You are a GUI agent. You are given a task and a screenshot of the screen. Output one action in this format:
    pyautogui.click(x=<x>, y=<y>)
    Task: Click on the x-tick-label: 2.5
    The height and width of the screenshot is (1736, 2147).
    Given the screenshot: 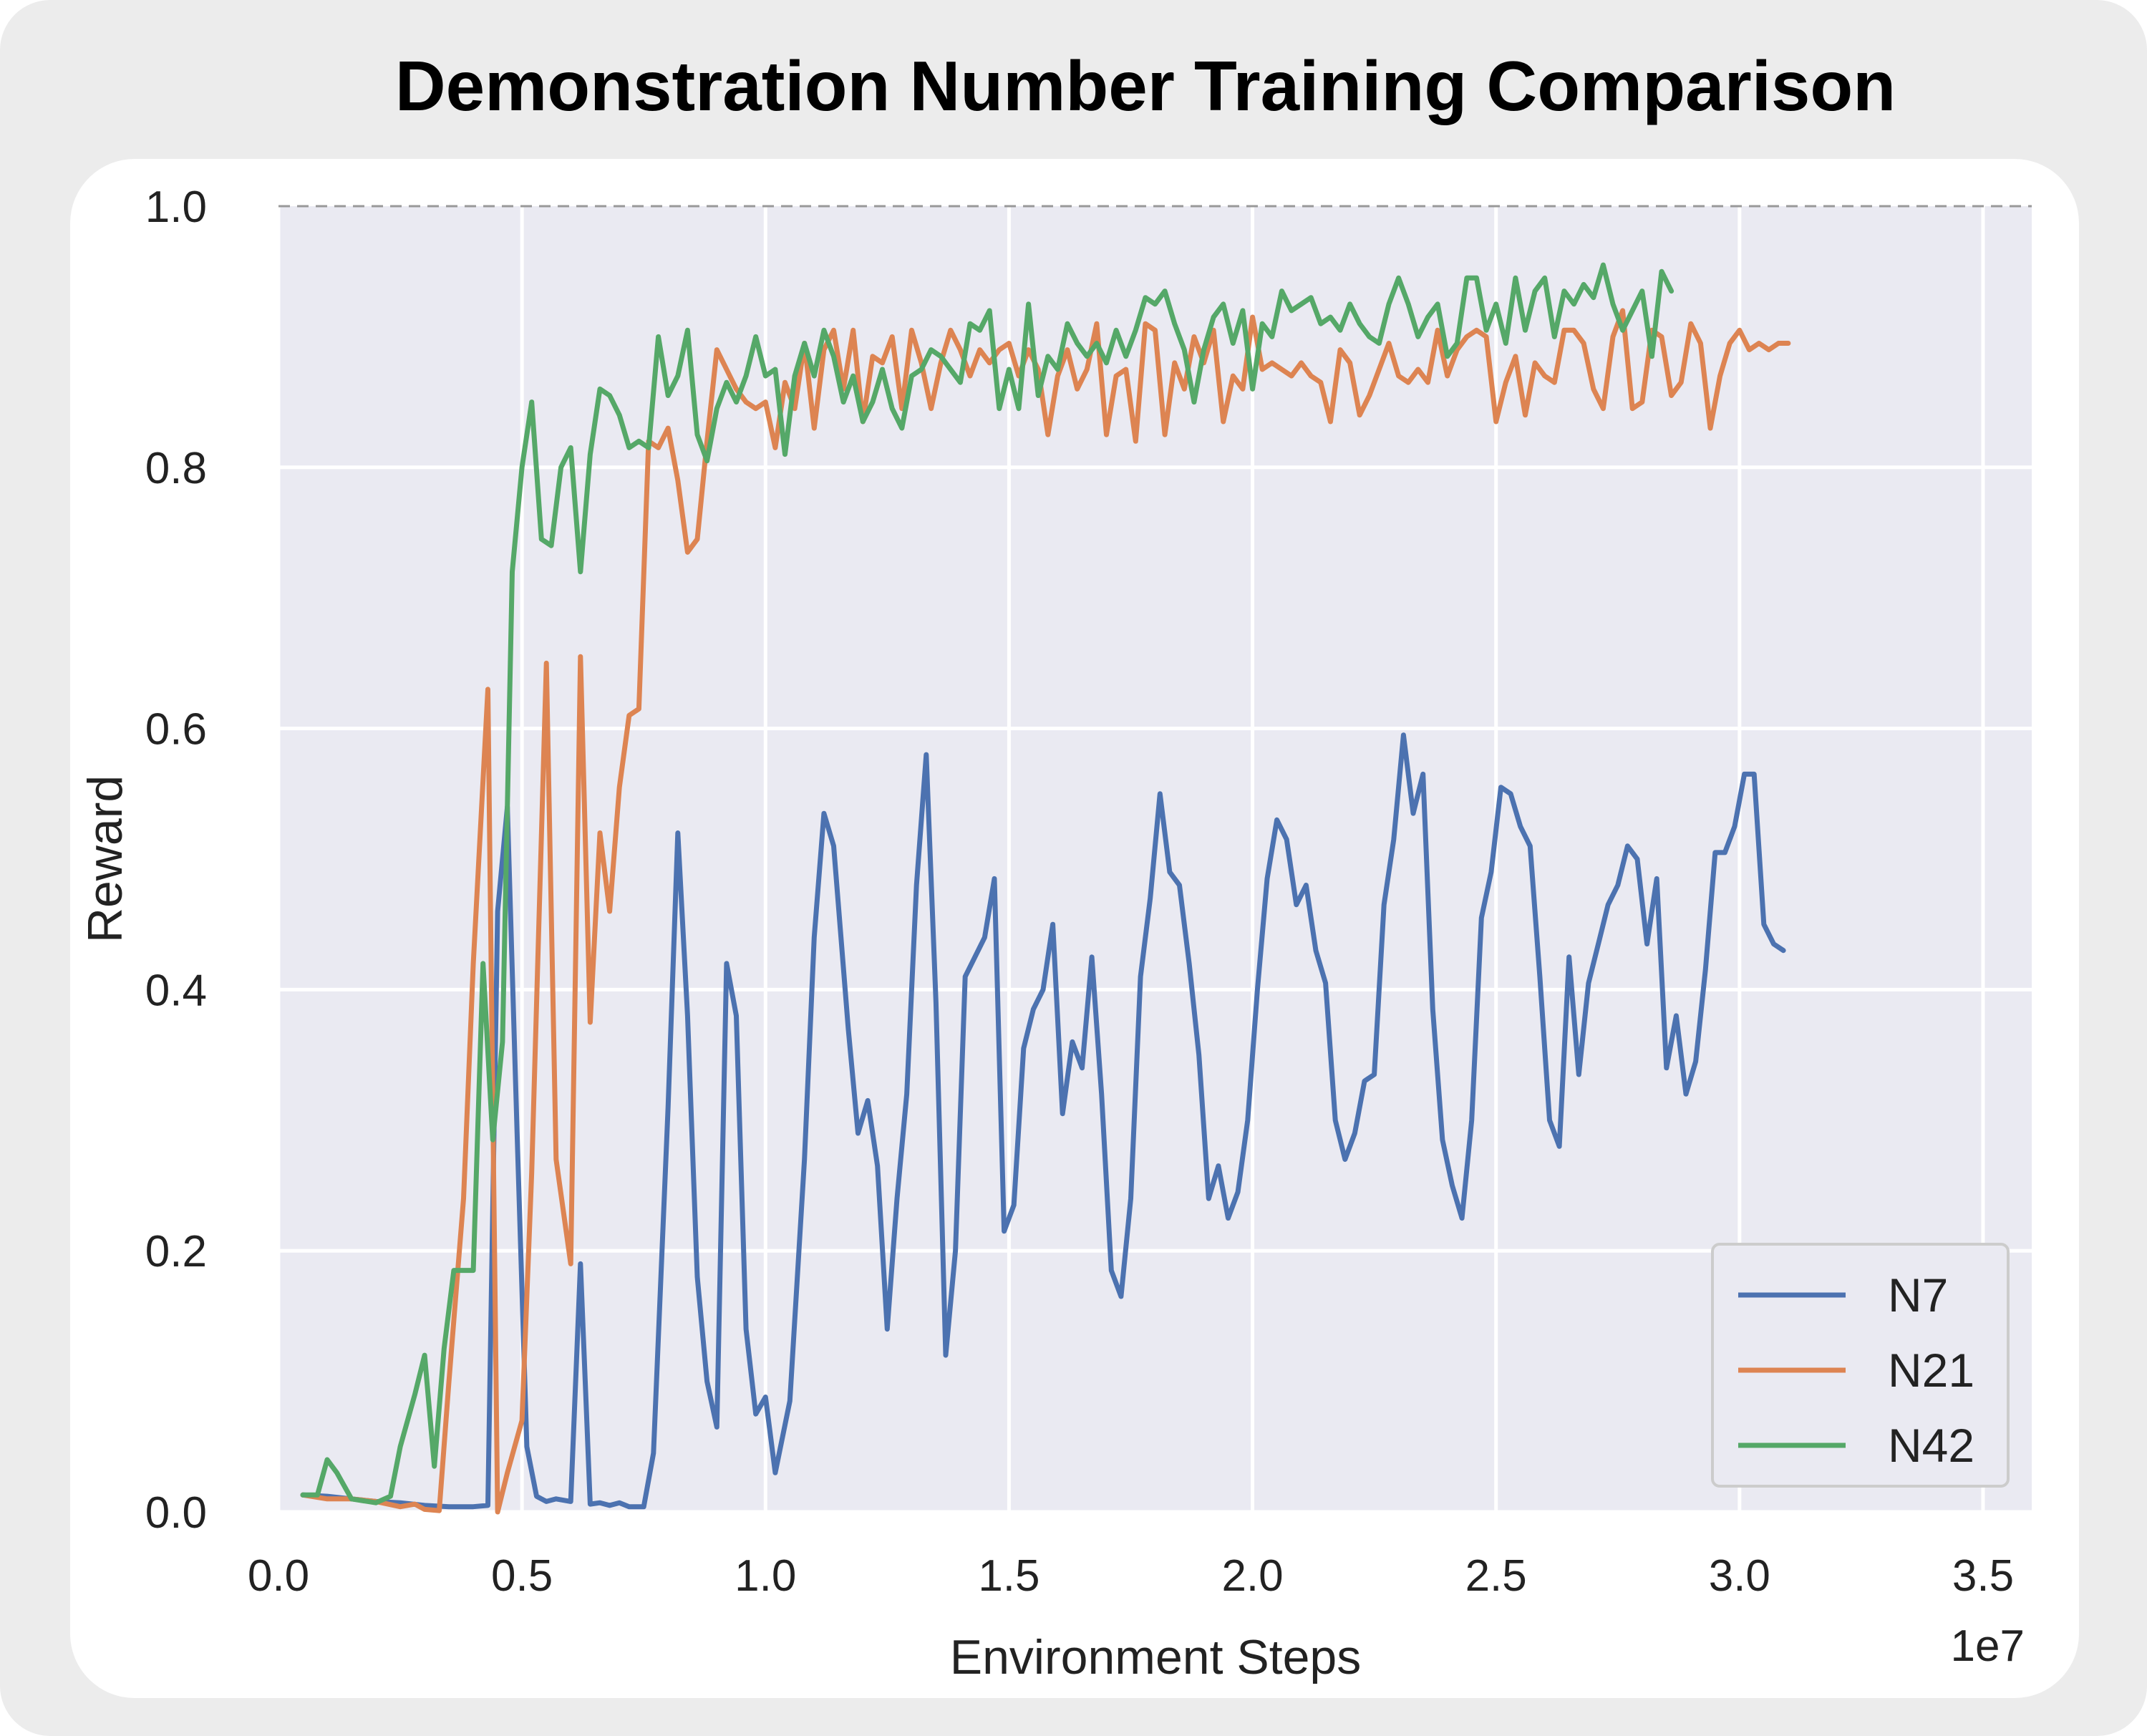 What is the action you would take?
    pyautogui.click(x=1496, y=1576)
    